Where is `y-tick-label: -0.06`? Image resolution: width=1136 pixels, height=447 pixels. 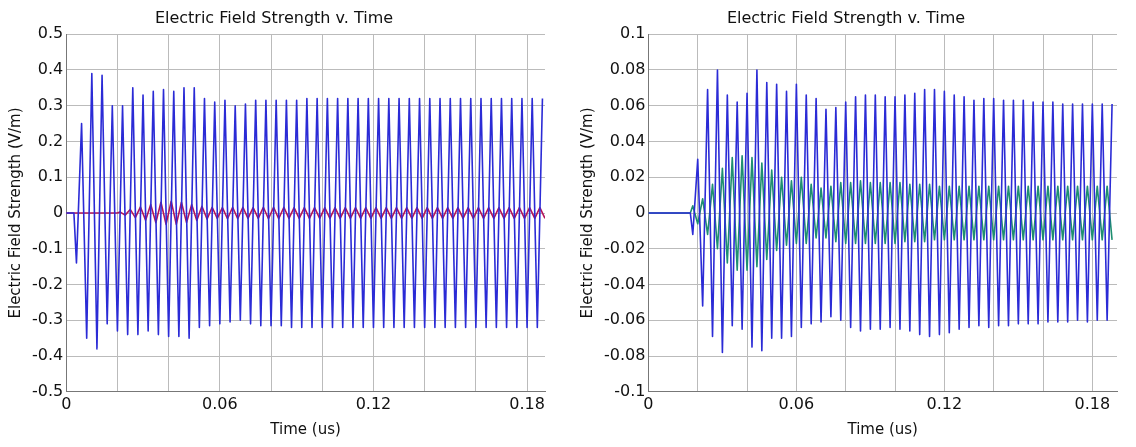
y-tick-label: -0.06 is located at coordinates (624, 319).